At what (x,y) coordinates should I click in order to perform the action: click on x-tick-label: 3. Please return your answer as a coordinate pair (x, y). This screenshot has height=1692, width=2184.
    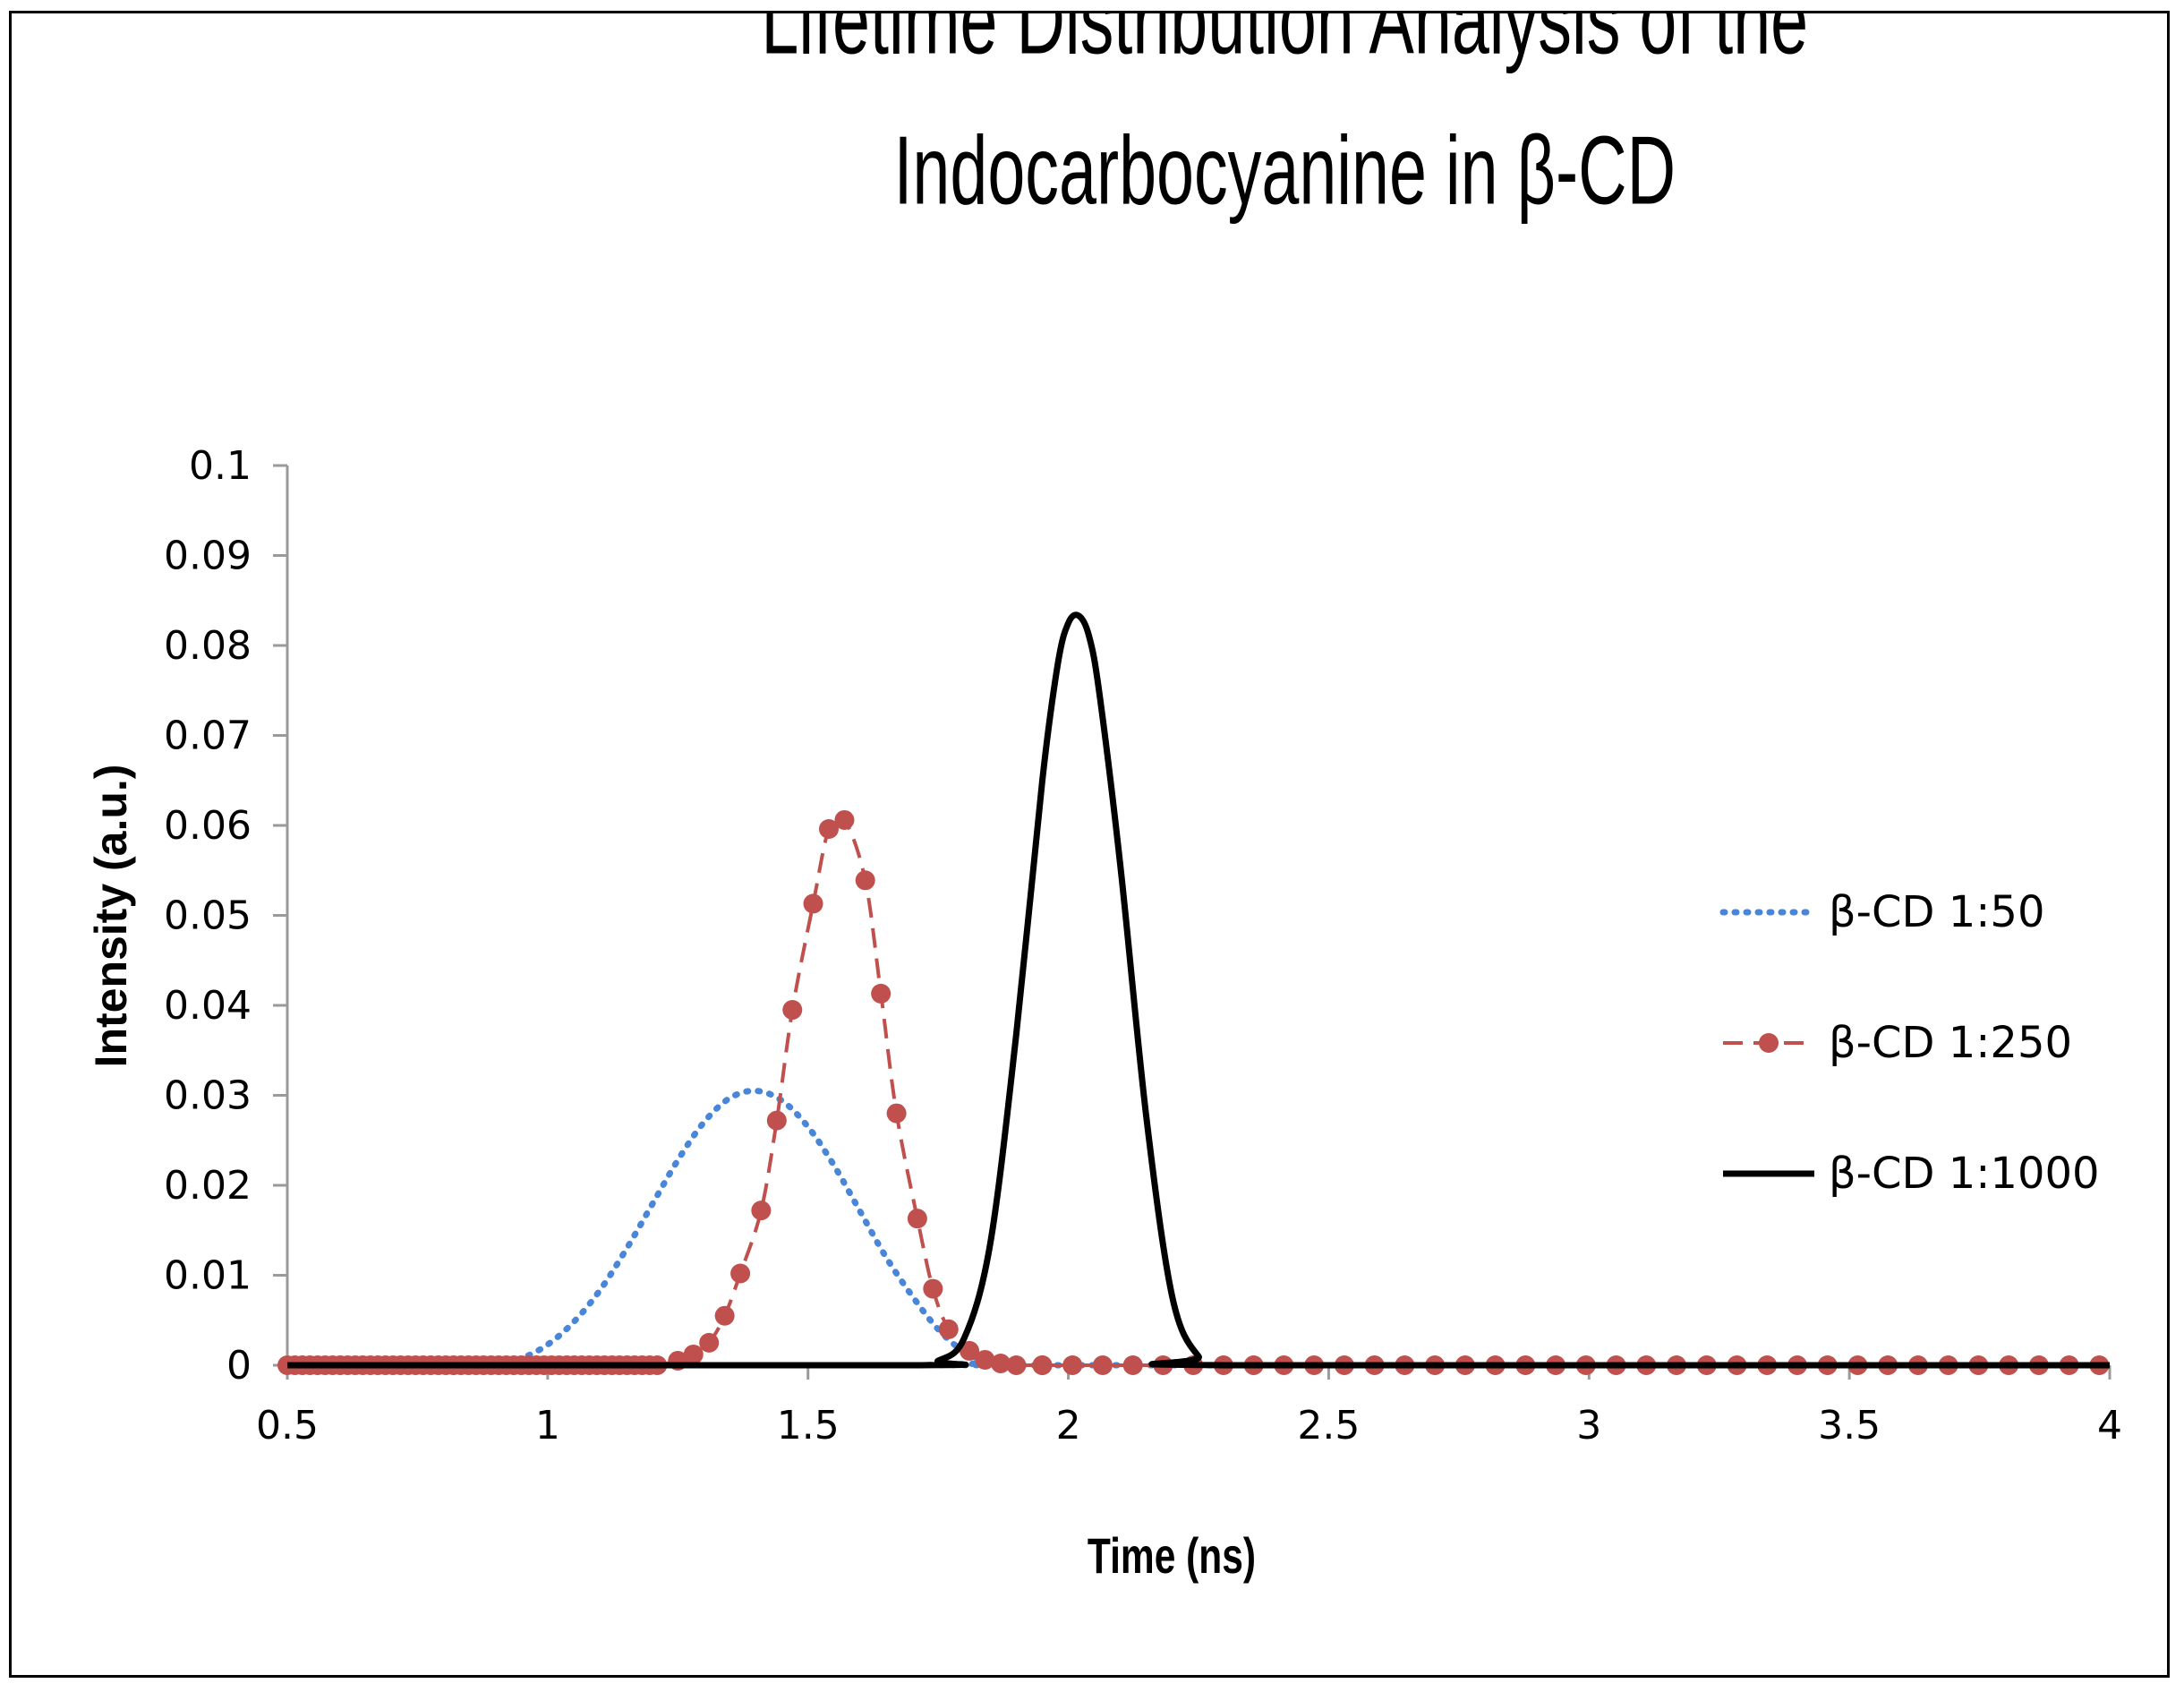
    Looking at the image, I should click on (1588, 1425).